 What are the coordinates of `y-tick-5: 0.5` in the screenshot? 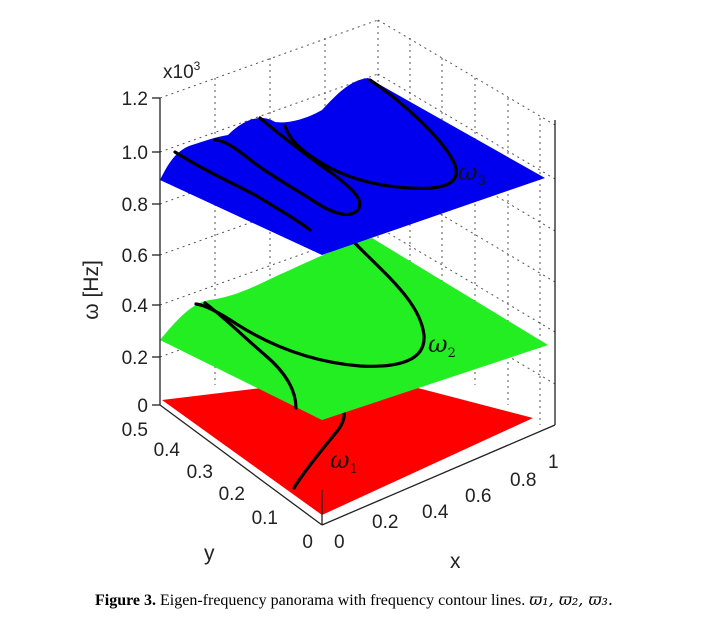 It's located at (135, 430).